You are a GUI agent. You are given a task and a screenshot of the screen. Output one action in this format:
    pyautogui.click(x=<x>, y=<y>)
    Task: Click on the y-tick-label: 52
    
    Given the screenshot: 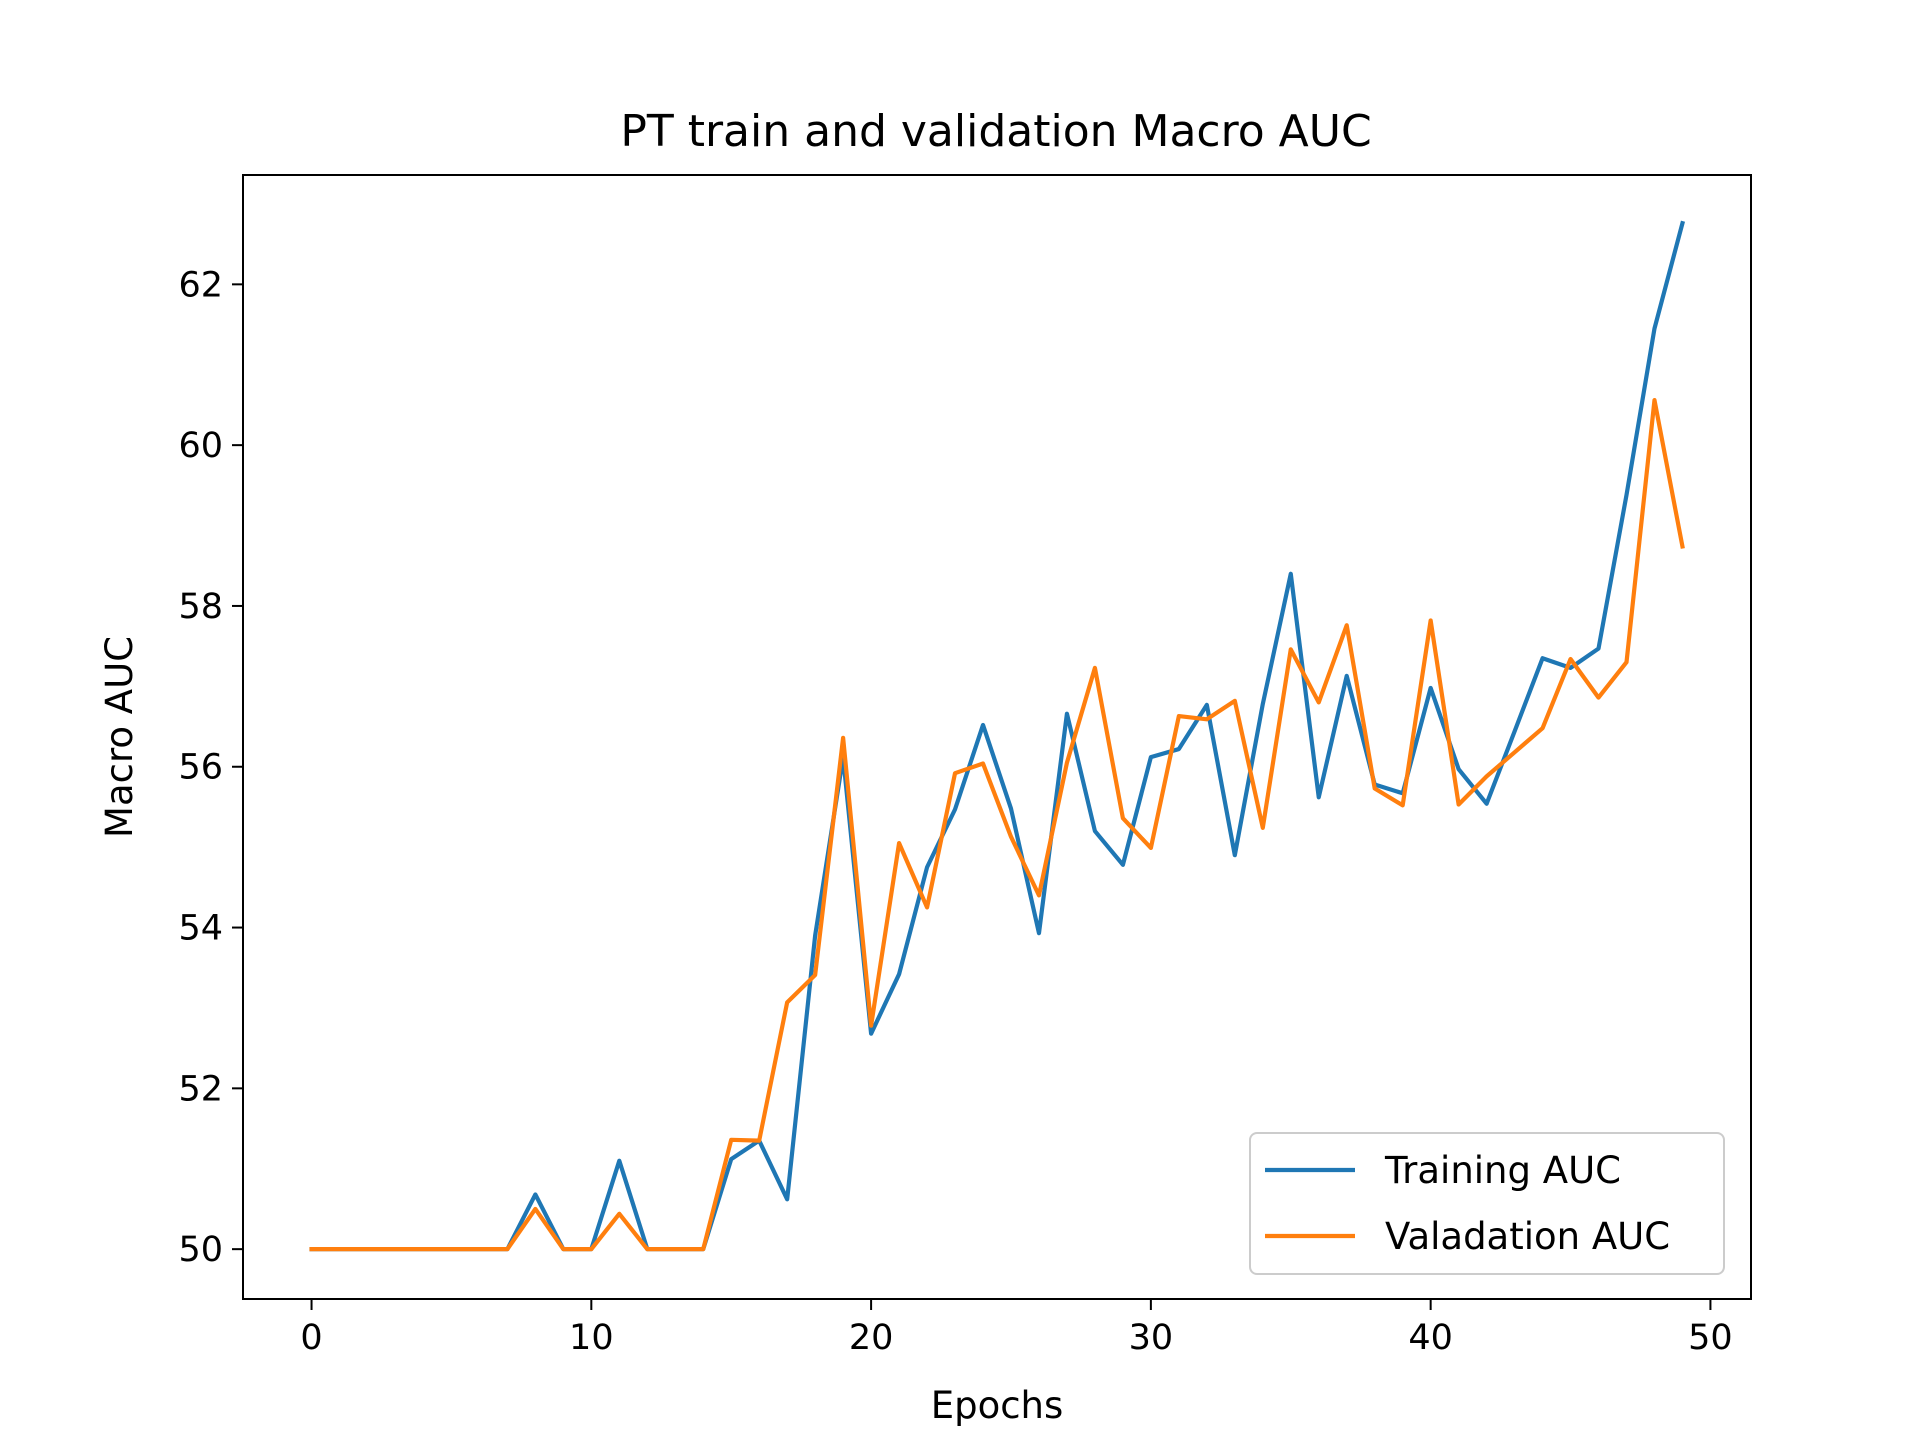 What is the action you would take?
    pyautogui.click(x=200, y=1089)
    